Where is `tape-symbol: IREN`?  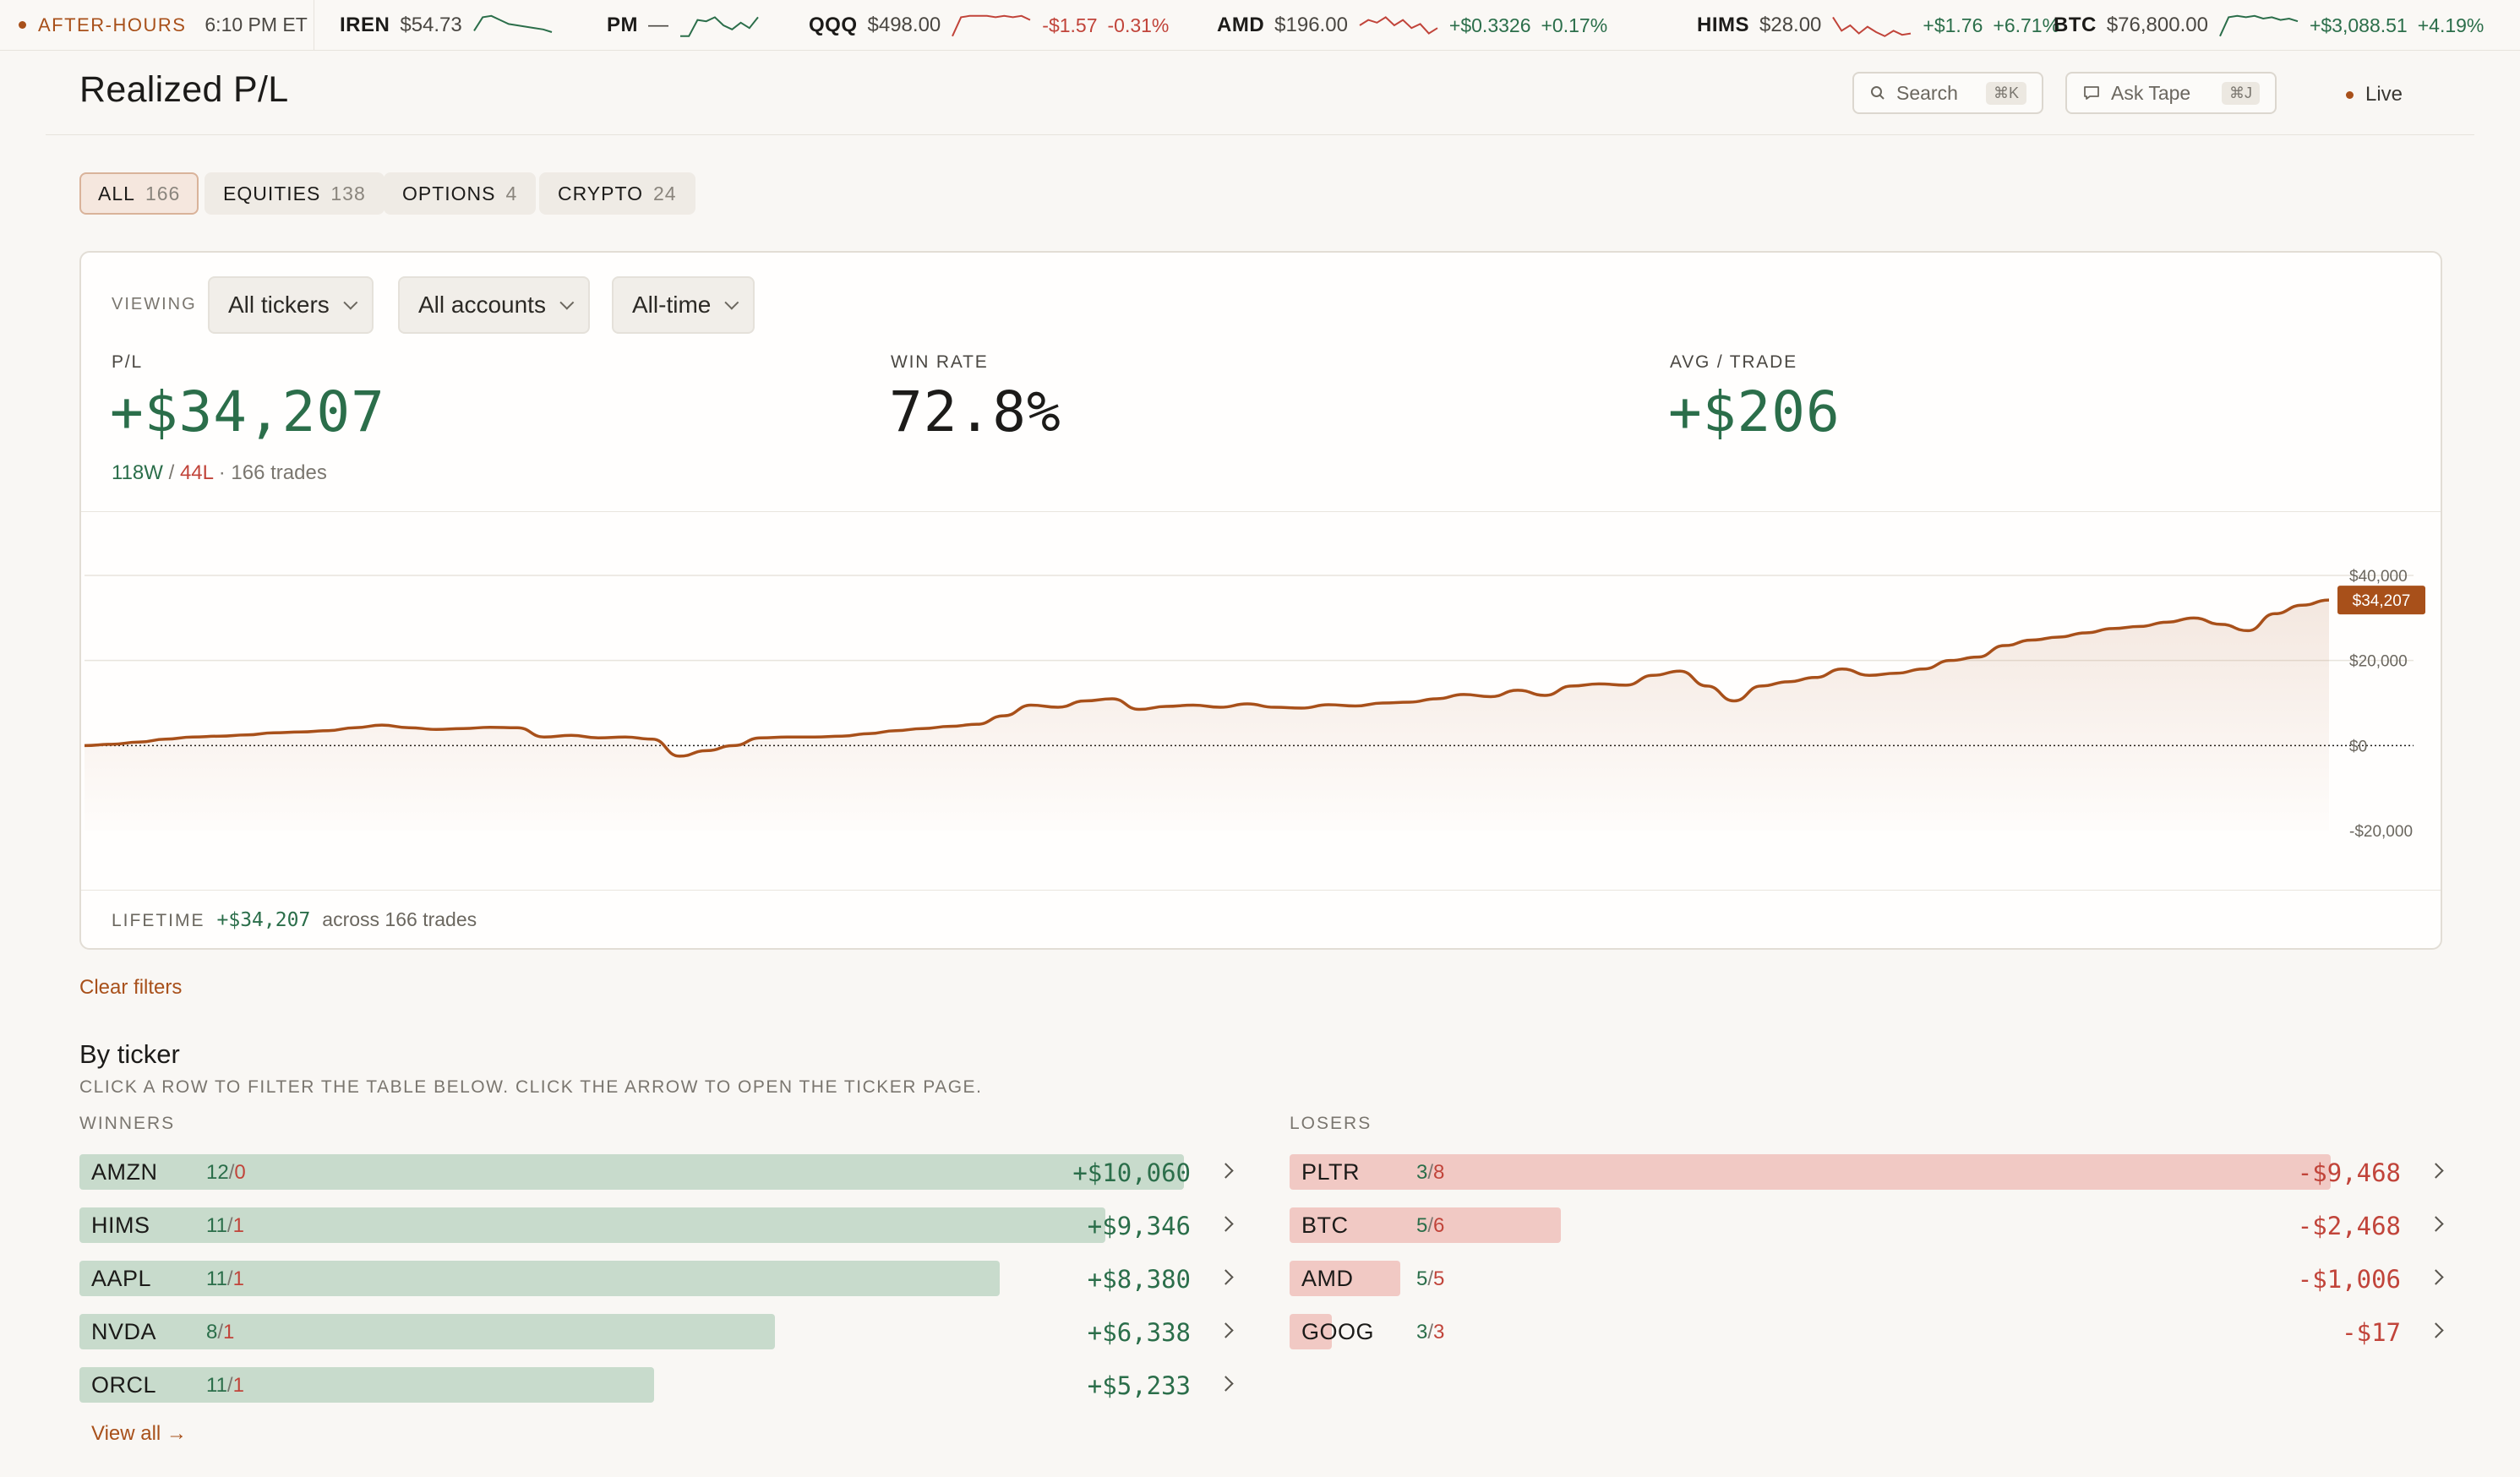
tape-symbol: IREN is located at coordinates (365, 25).